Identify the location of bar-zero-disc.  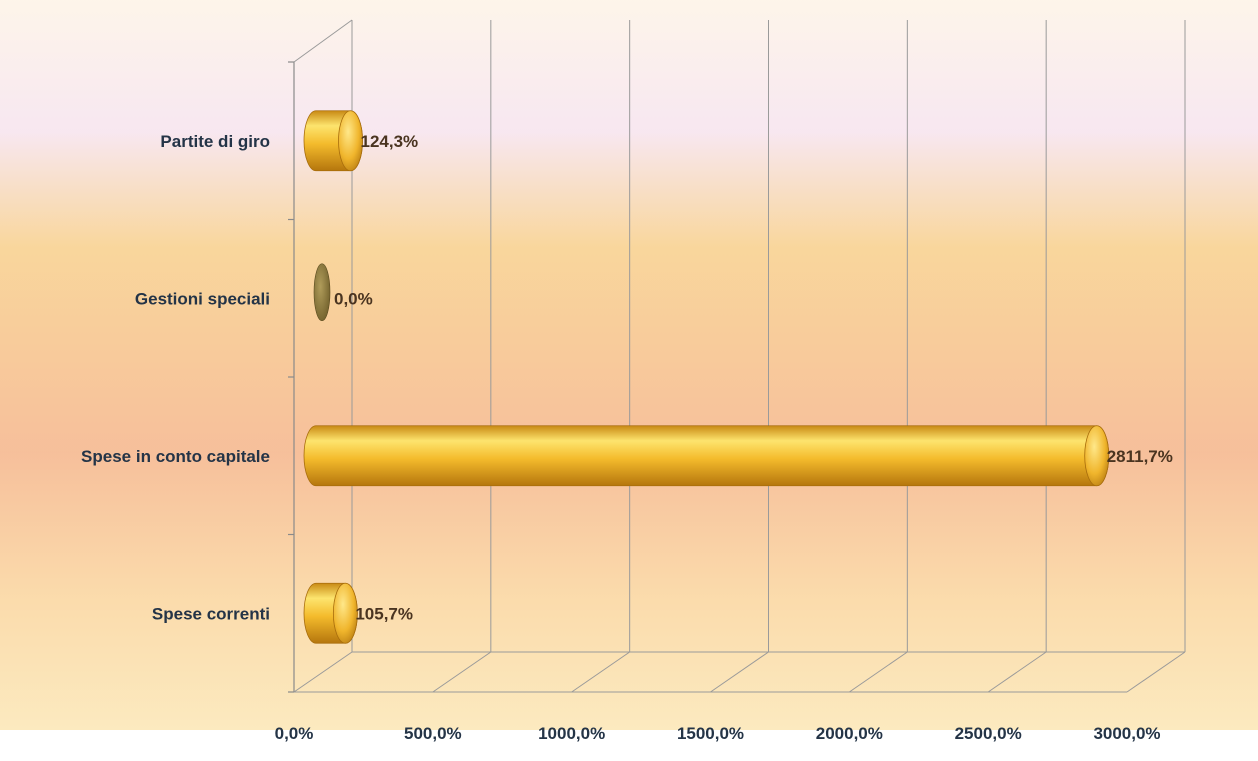
(322, 292).